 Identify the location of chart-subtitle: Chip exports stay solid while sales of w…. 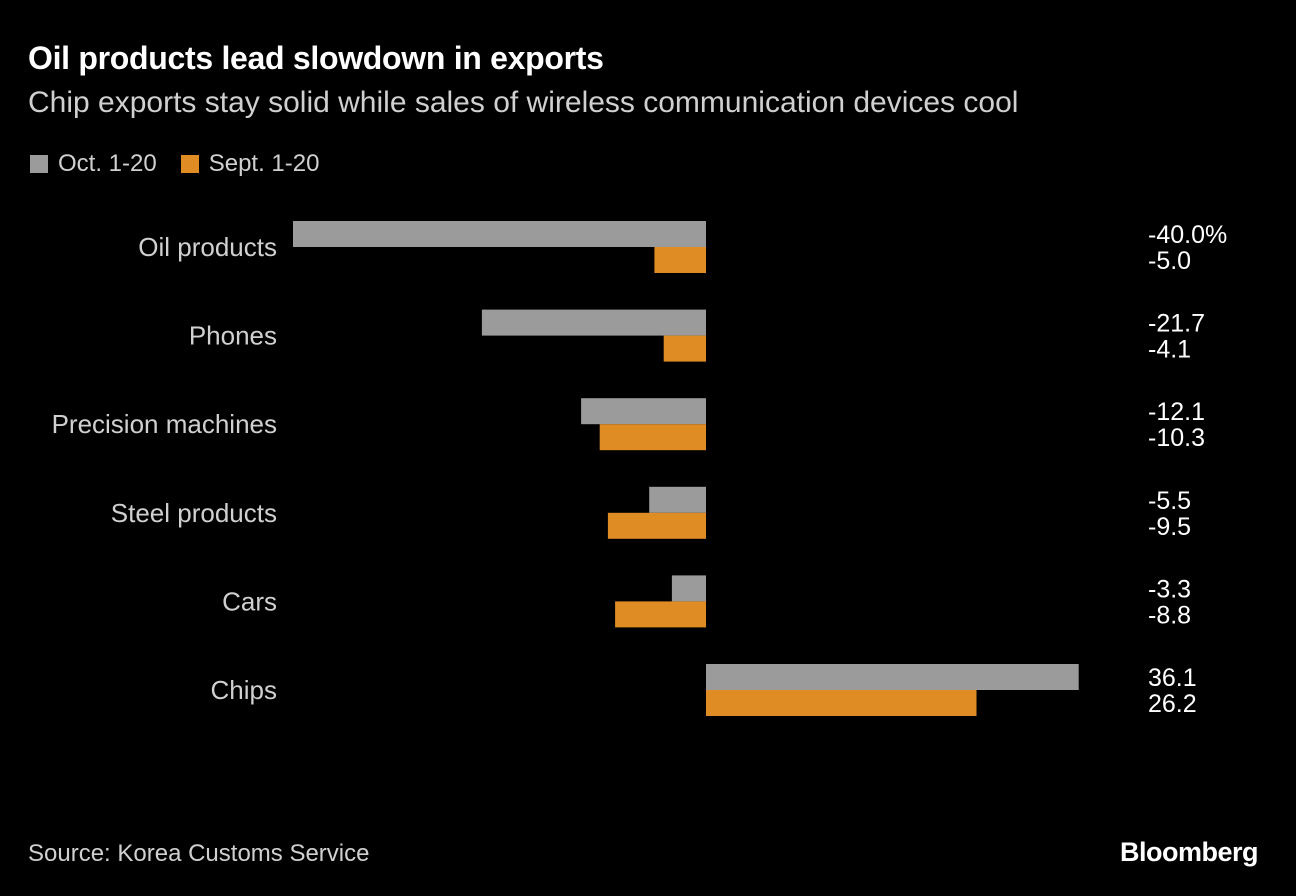
(523, 102).